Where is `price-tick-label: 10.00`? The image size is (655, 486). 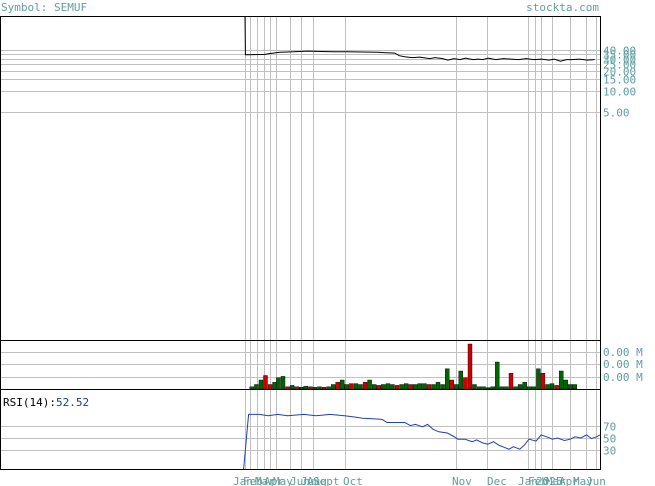 price-tick-label: 10.00 is located at coordinates (619, 92).